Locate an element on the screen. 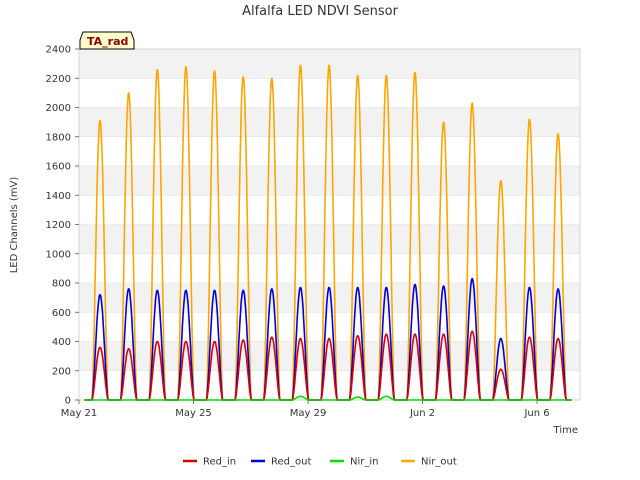 The image size is (640, 480). y-tick-label: 800 is located at coordinates (61, 284).